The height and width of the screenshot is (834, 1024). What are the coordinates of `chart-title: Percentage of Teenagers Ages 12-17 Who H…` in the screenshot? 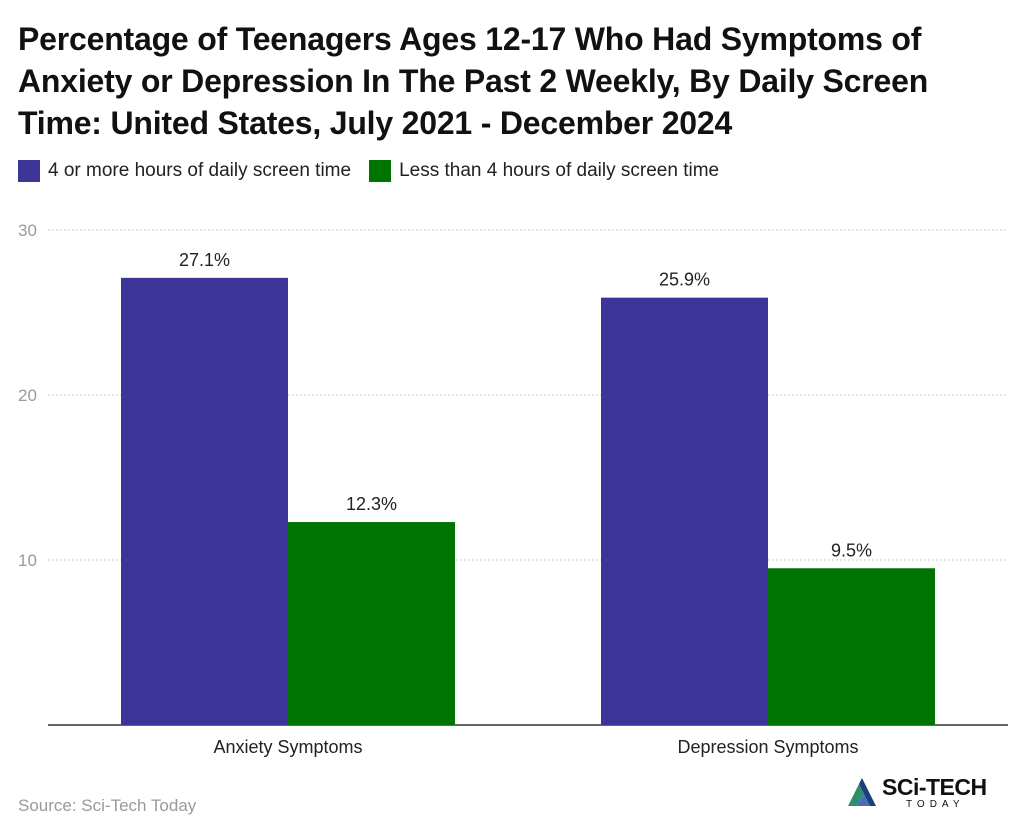 It's located at (473, 81).